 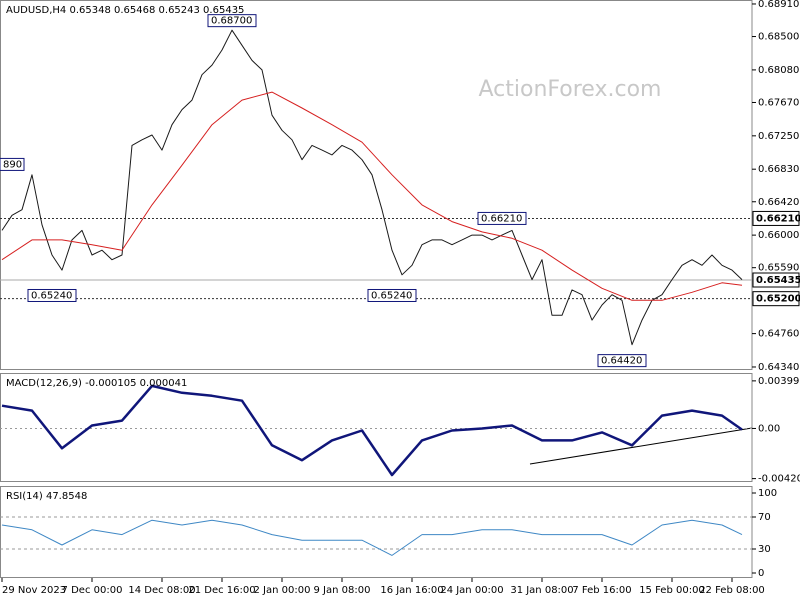 I want to click on x-tick-label: 9 Jan 08:00, so click(x=342, y=590).